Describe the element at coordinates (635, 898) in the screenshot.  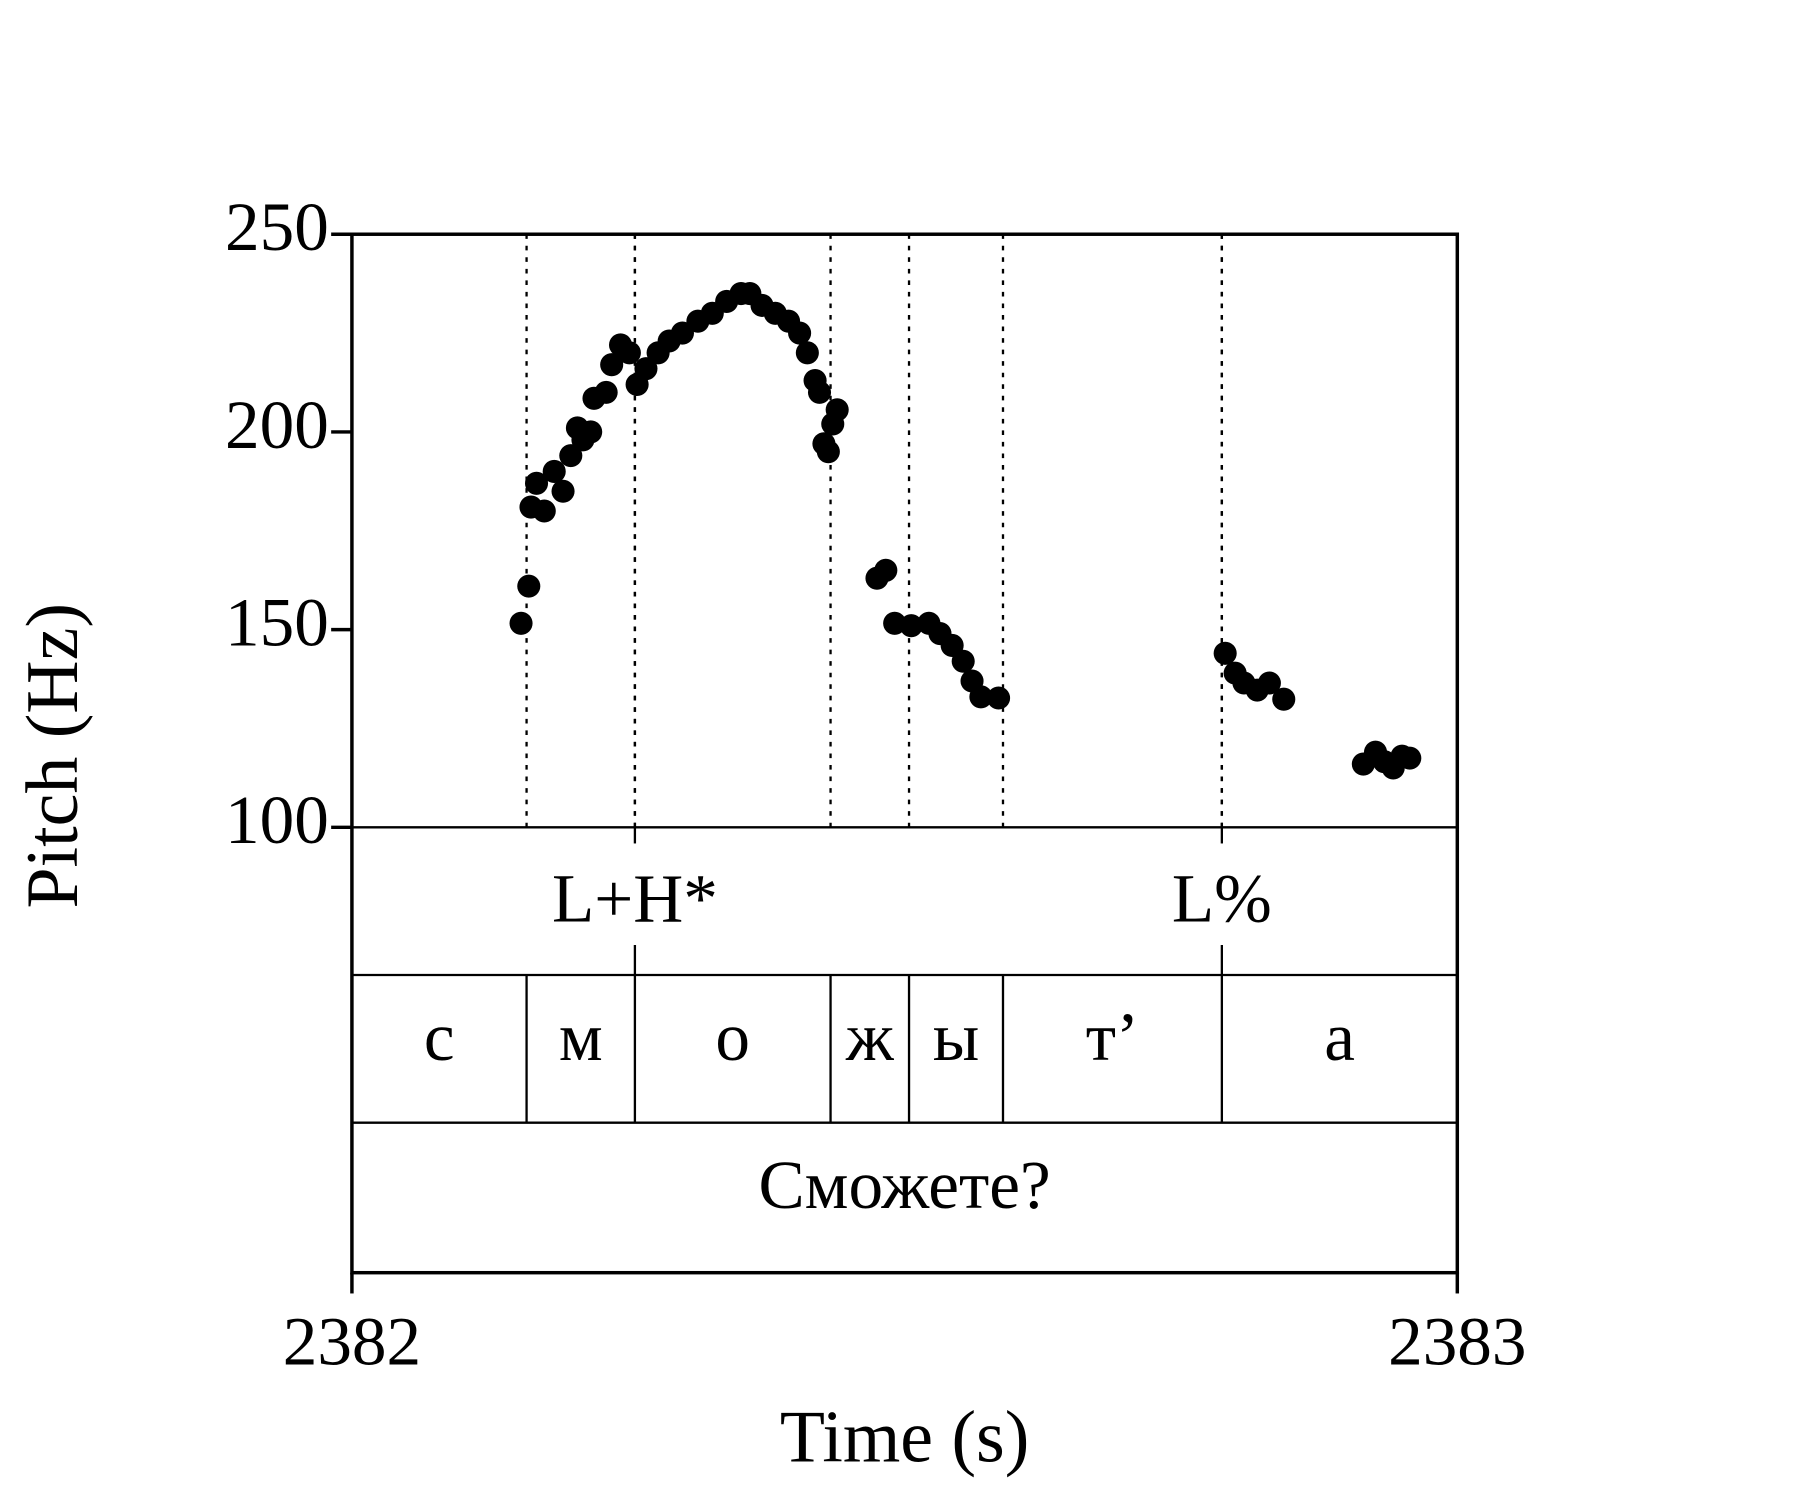
I see `tone-label: L+H*` at that location.